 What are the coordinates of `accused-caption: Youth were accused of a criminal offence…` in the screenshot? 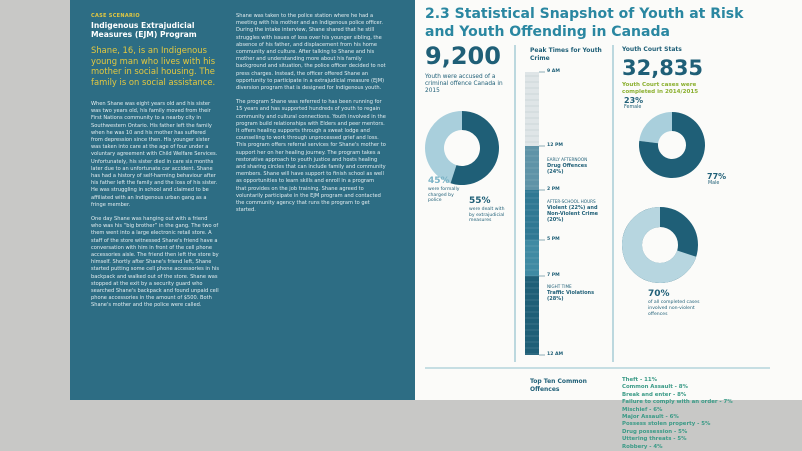 It's located at (464, 84).